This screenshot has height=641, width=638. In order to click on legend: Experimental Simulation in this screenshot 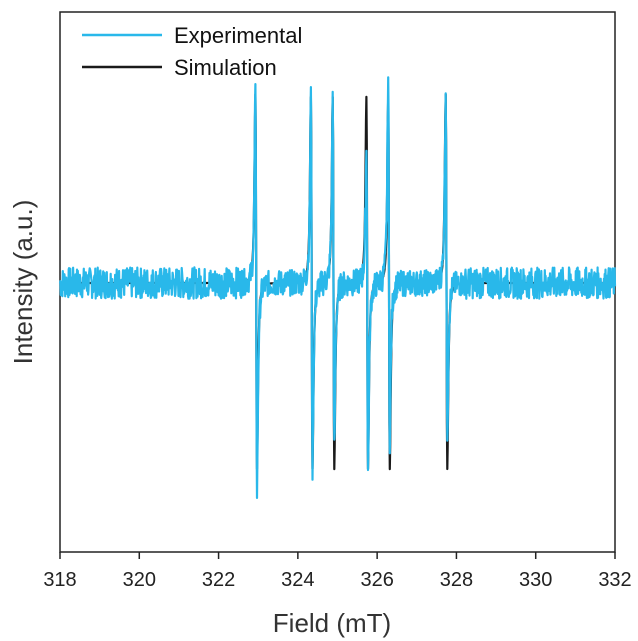, I will do `click(192, 51)`.